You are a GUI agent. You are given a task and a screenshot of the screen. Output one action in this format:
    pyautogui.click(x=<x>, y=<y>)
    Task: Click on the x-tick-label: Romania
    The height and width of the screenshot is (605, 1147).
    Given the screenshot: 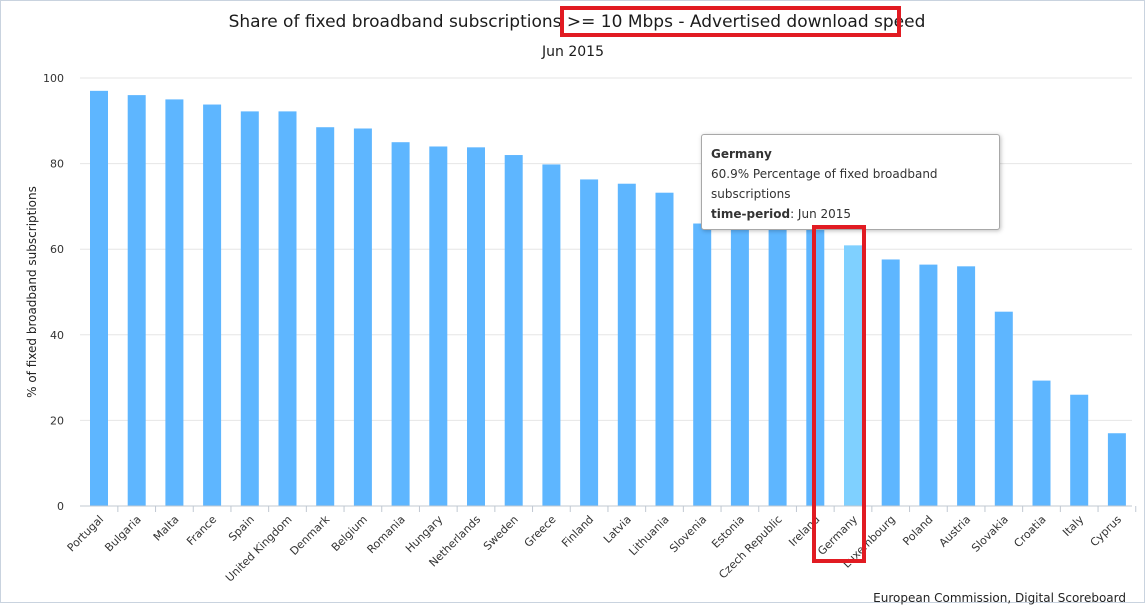 What is the action you would take?
    pyautogui.click(x=386, y=534)
    